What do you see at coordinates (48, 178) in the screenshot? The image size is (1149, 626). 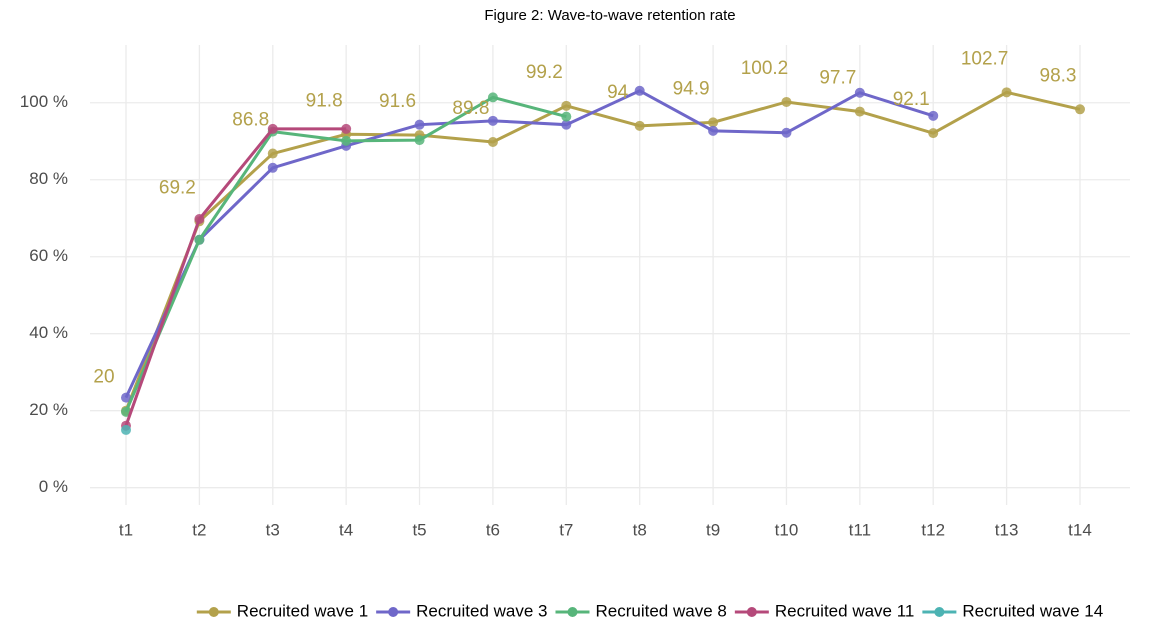 I see `y-tick-label: 80 %` at bounding box center [48, 178].